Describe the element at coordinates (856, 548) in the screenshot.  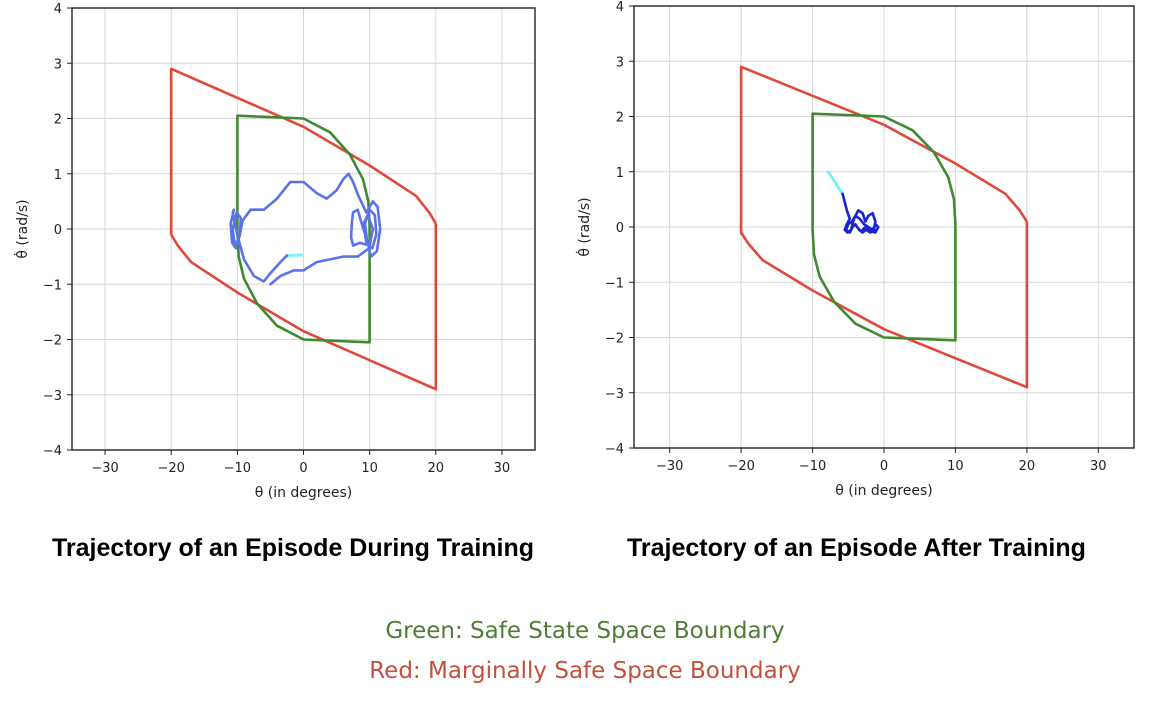
I see `caption-after-training: Trajectory of an Episode After Training` at that location.